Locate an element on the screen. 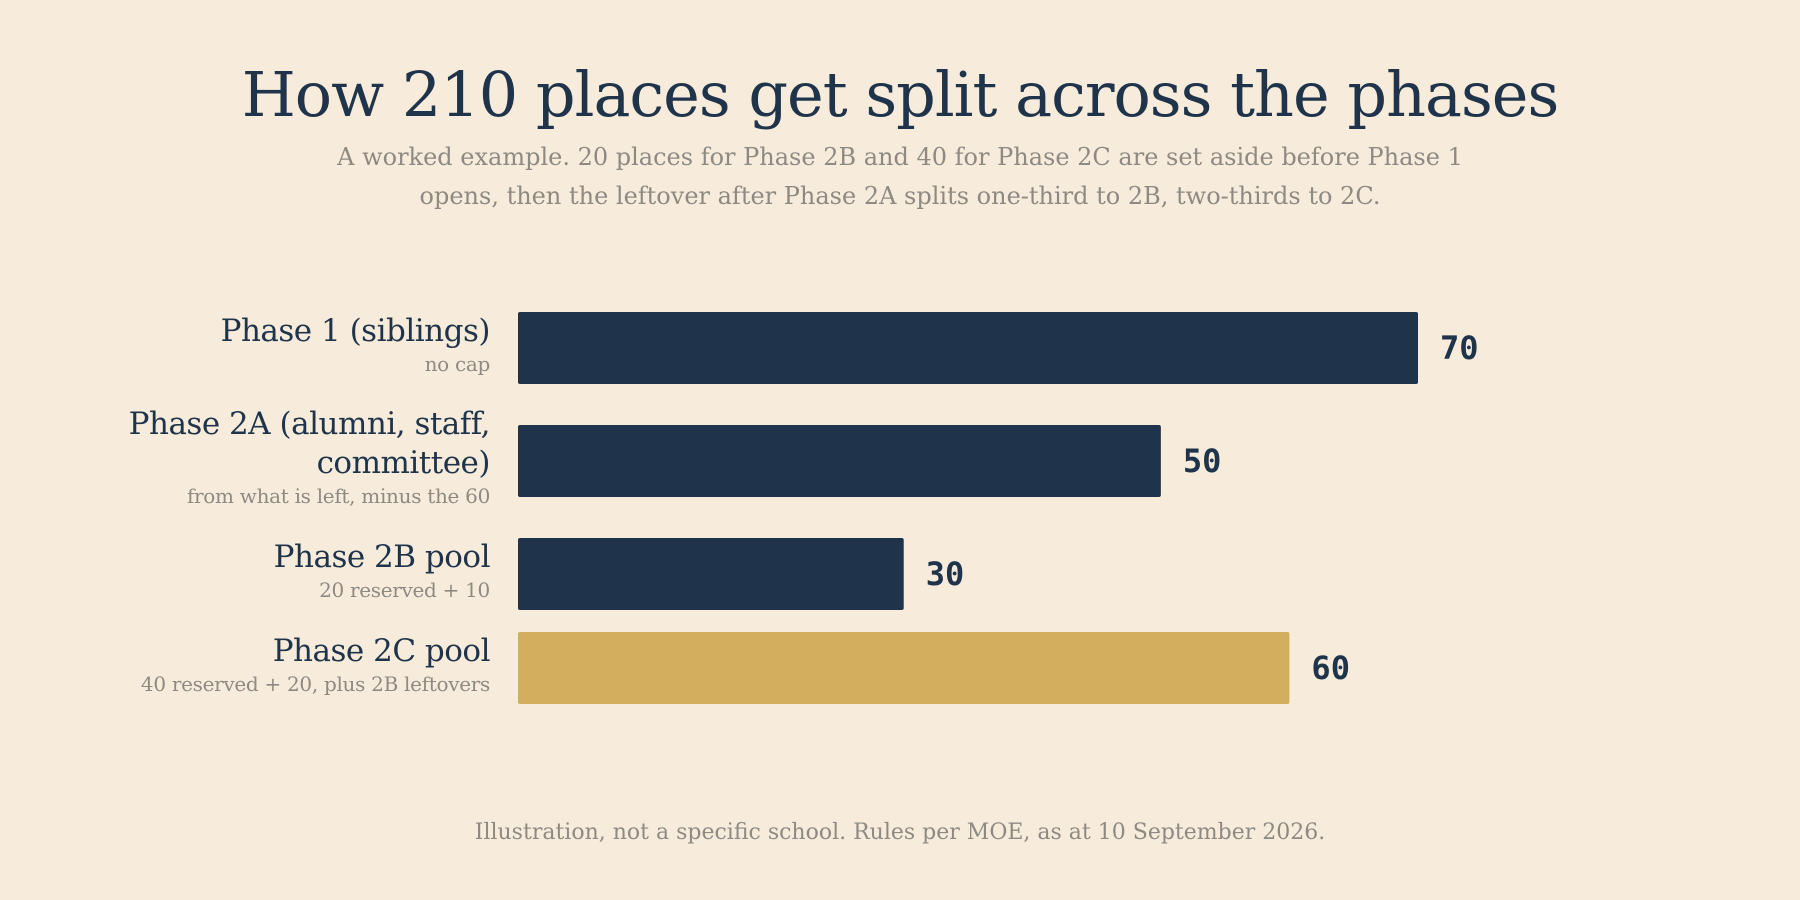  category-note: 40 reserved + 20, plus 2B leftovers is located at coordinates (315, 684).